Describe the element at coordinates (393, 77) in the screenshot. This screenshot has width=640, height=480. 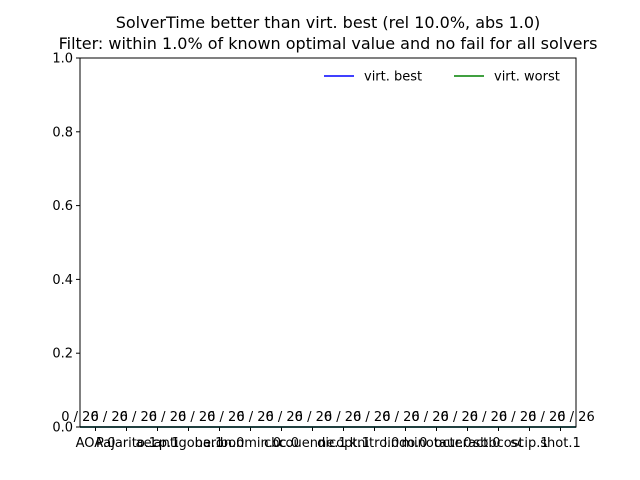
I see `legend-label: virt. best` at that location.